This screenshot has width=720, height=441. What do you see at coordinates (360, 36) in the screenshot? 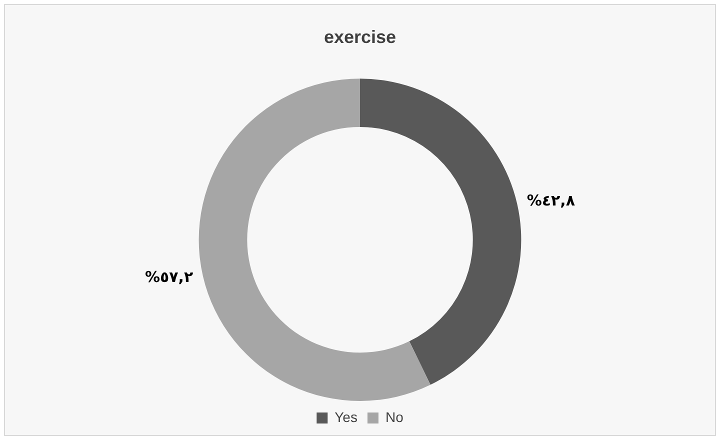
I see `chart-title: exercise` at bounding box center [360, 36].